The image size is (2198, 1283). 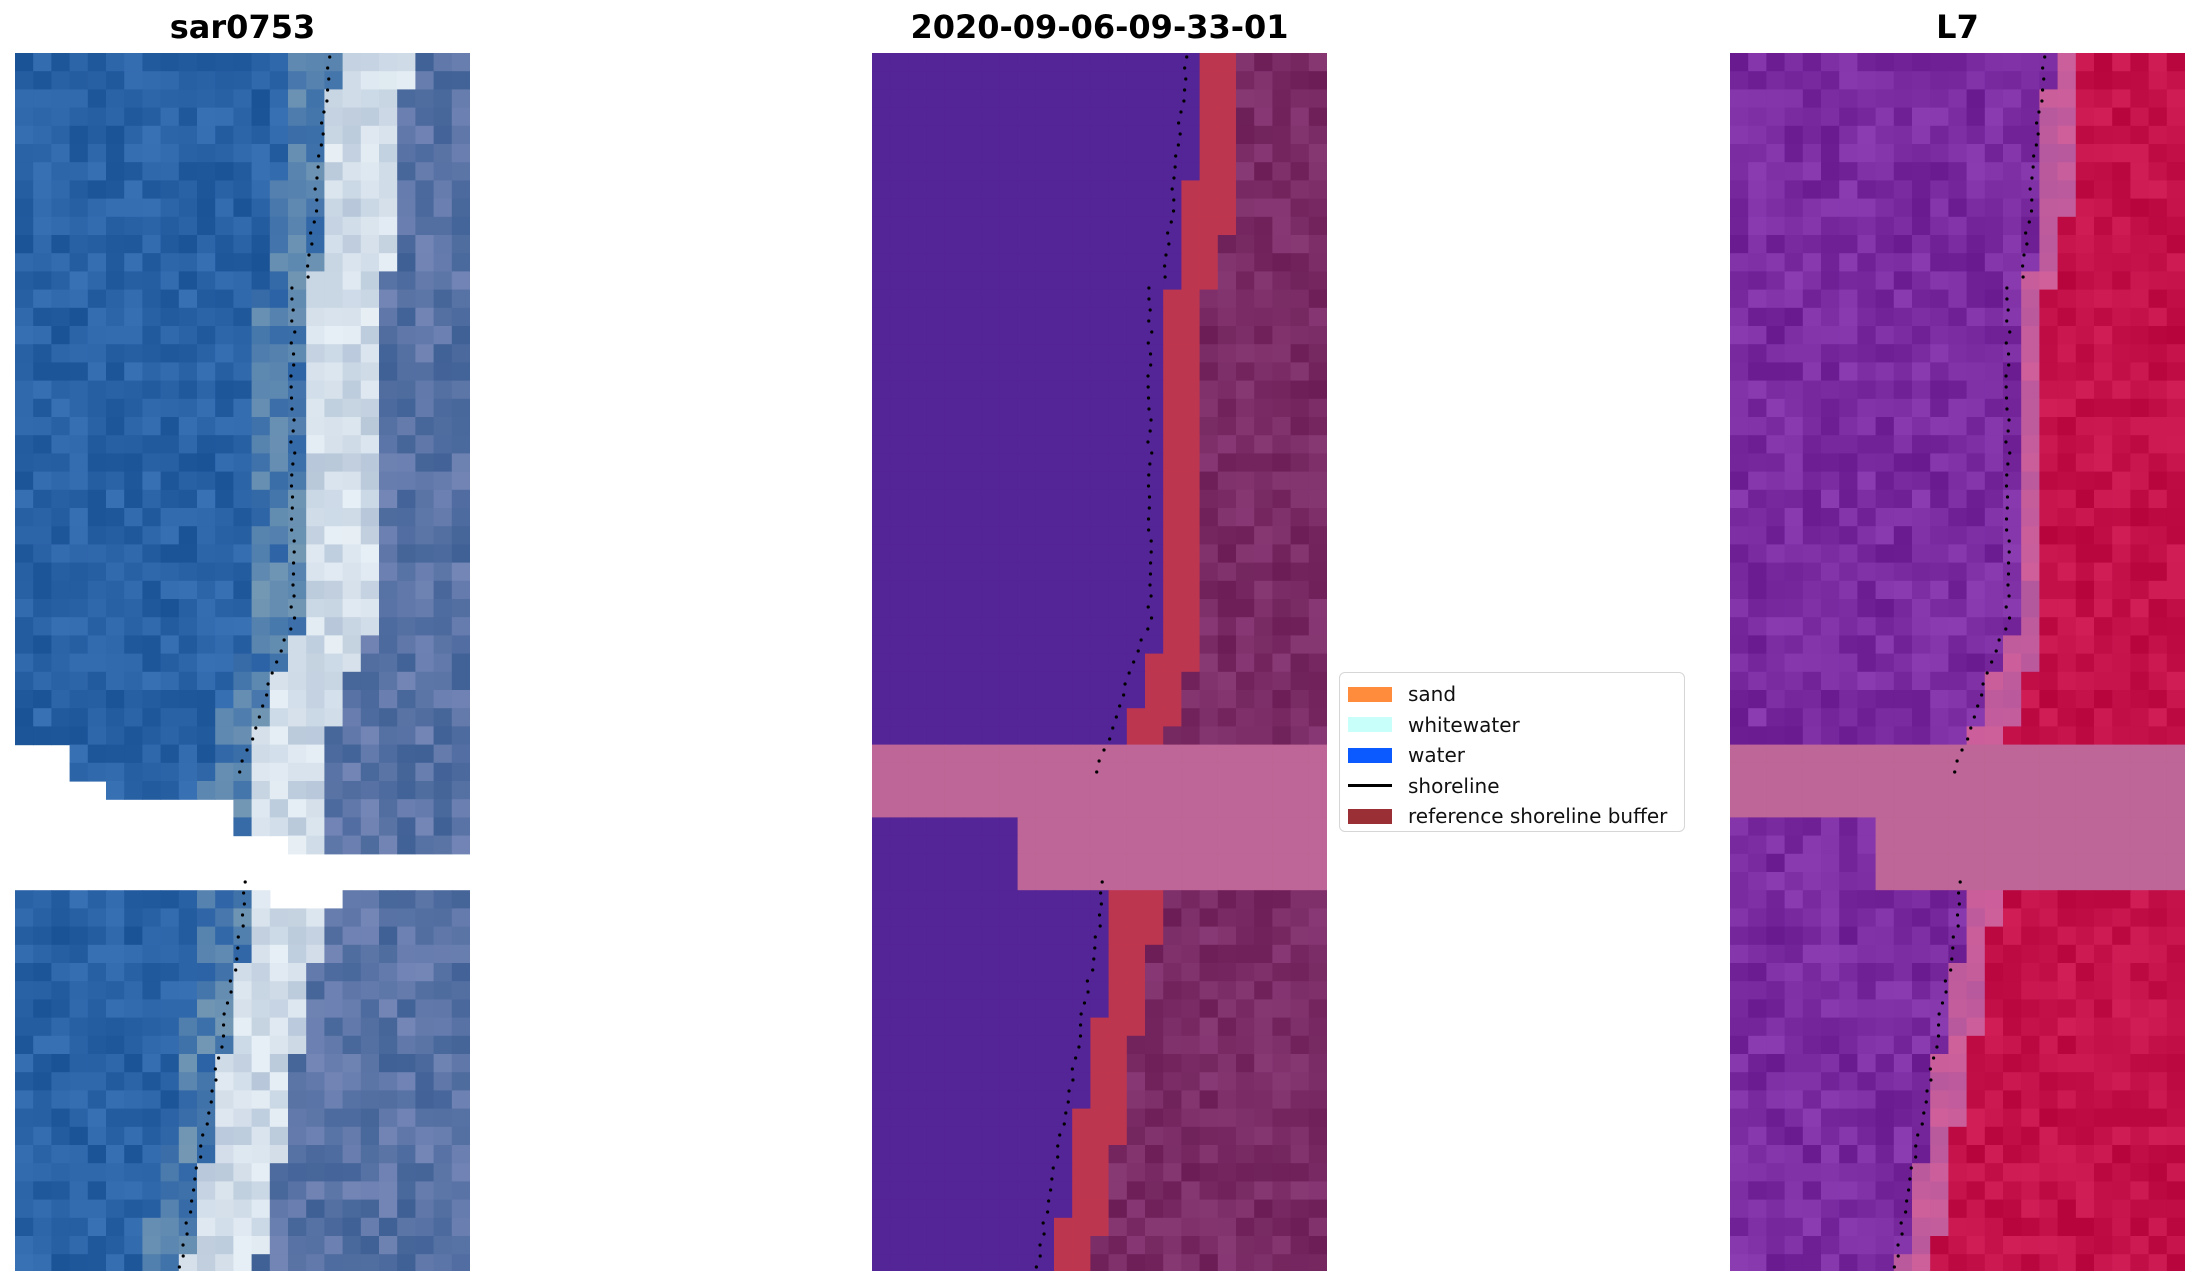 What do you see at coordinates (1454, 785) in the screenshot?
I see `legend-label-shoreline: shoreline` at bounding box center [1454, 785].